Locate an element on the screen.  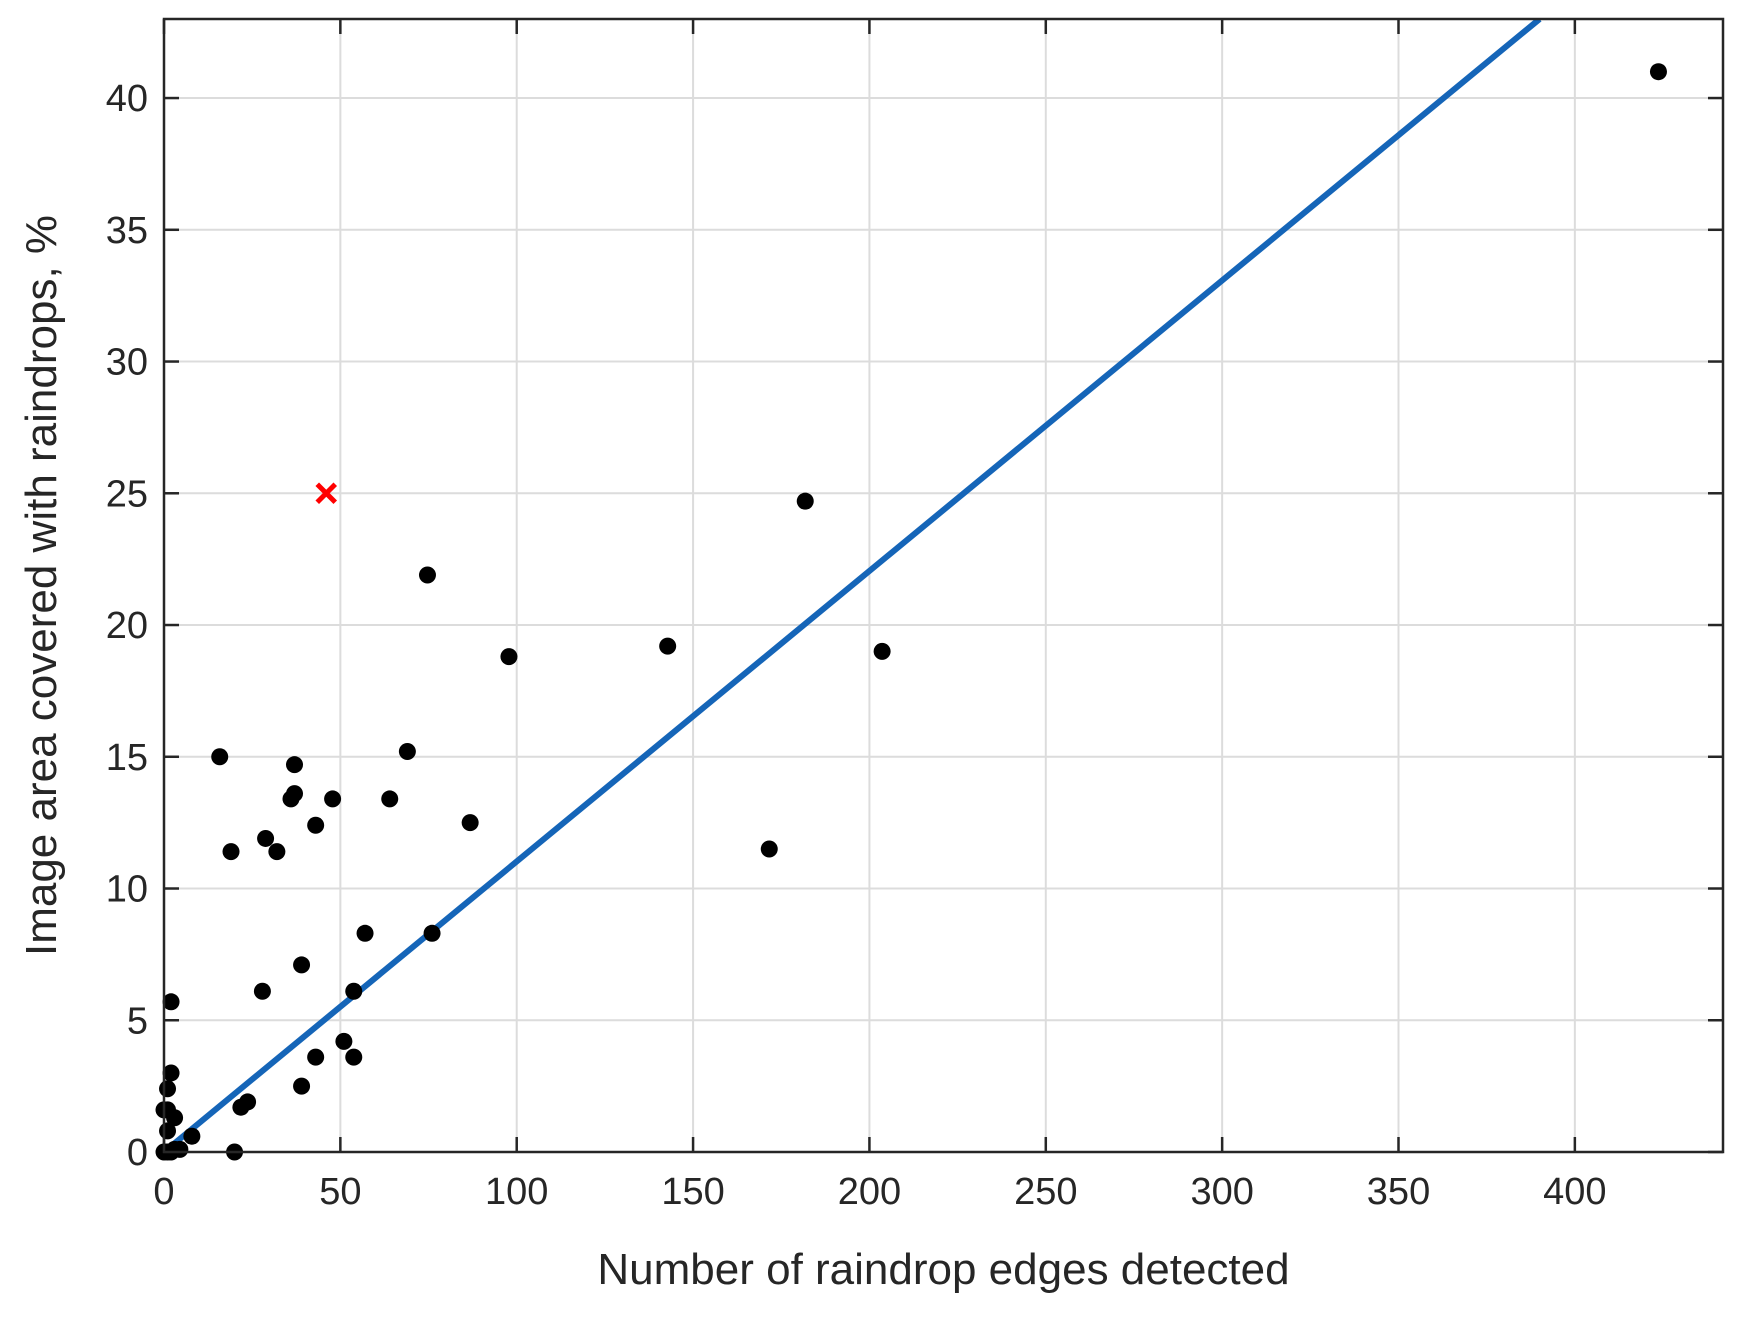
x-tick-label: 50 is located at coordinates (340, 1192).